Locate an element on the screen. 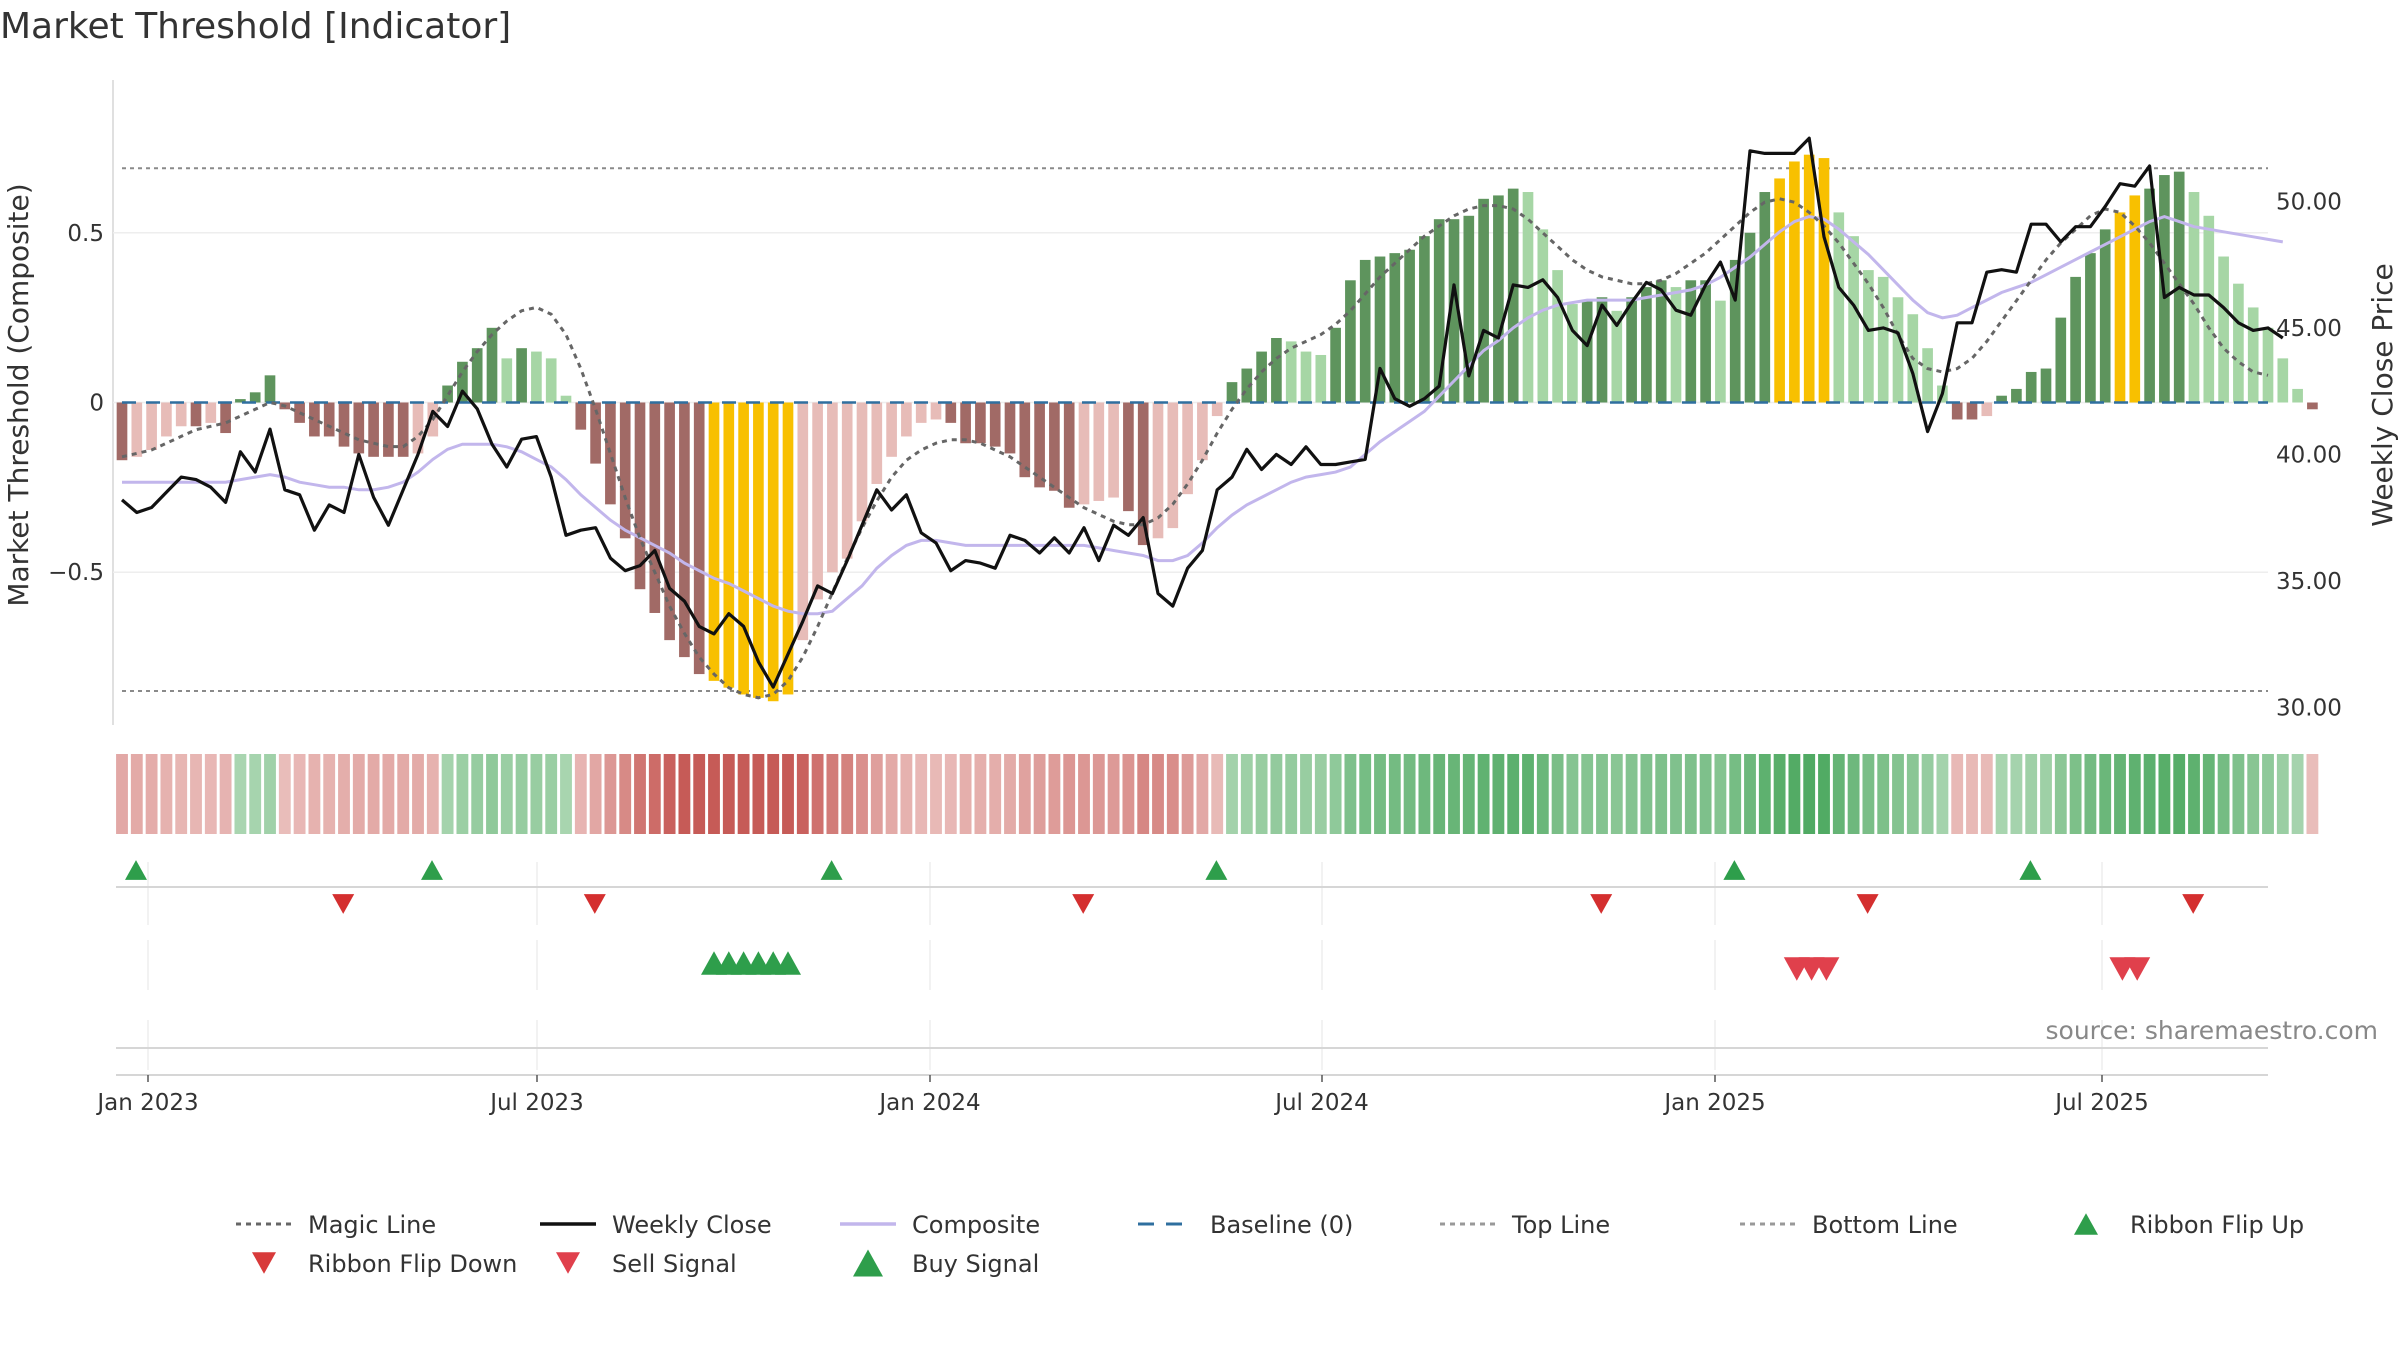  legend-item: Sell Signal is located at coordinates (646, 1264).